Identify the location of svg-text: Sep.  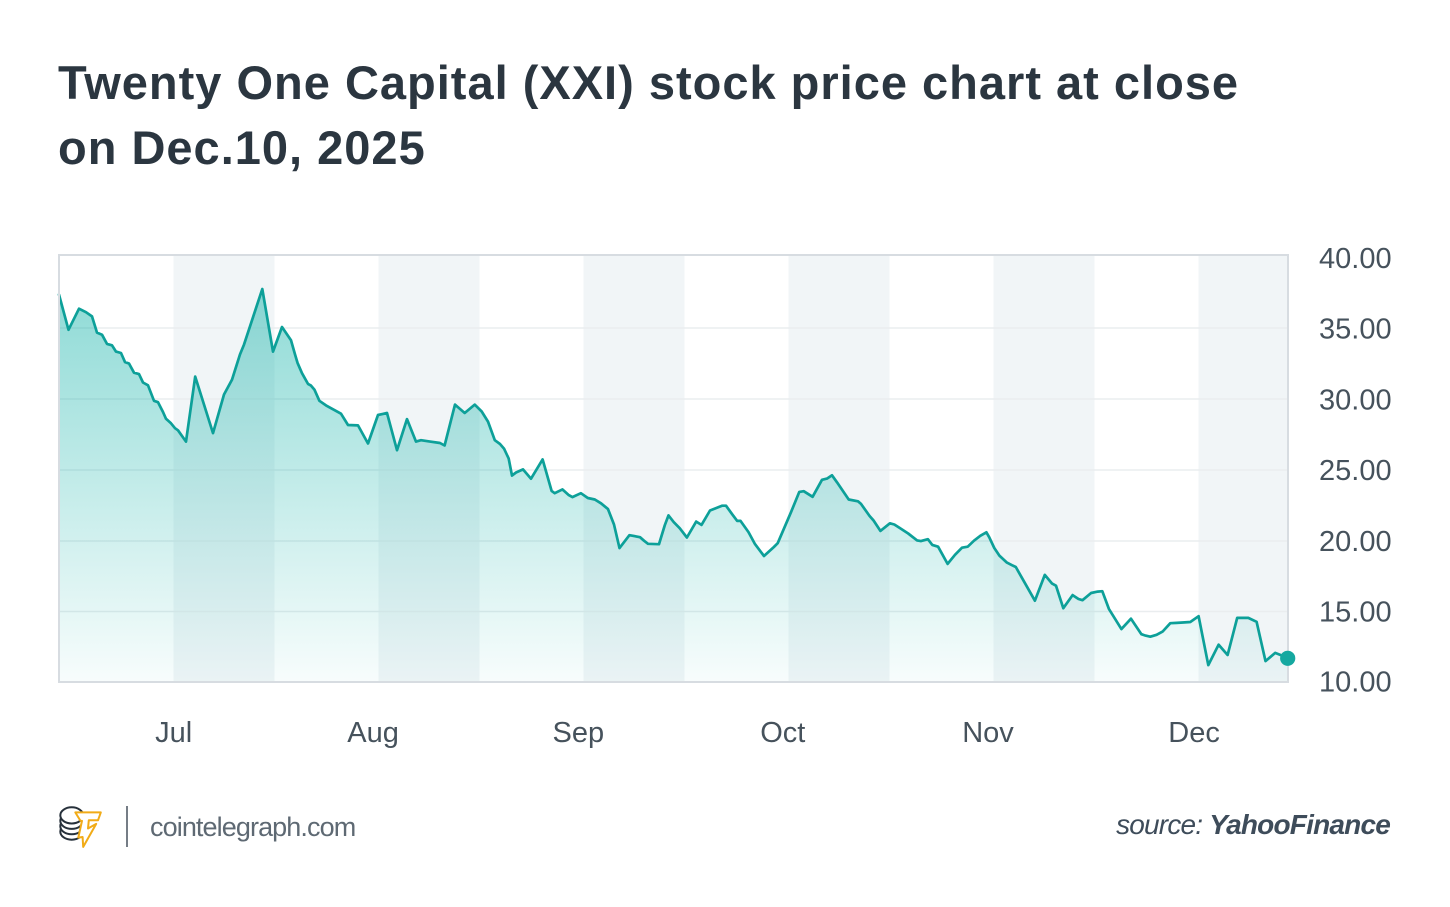
(578, 733).